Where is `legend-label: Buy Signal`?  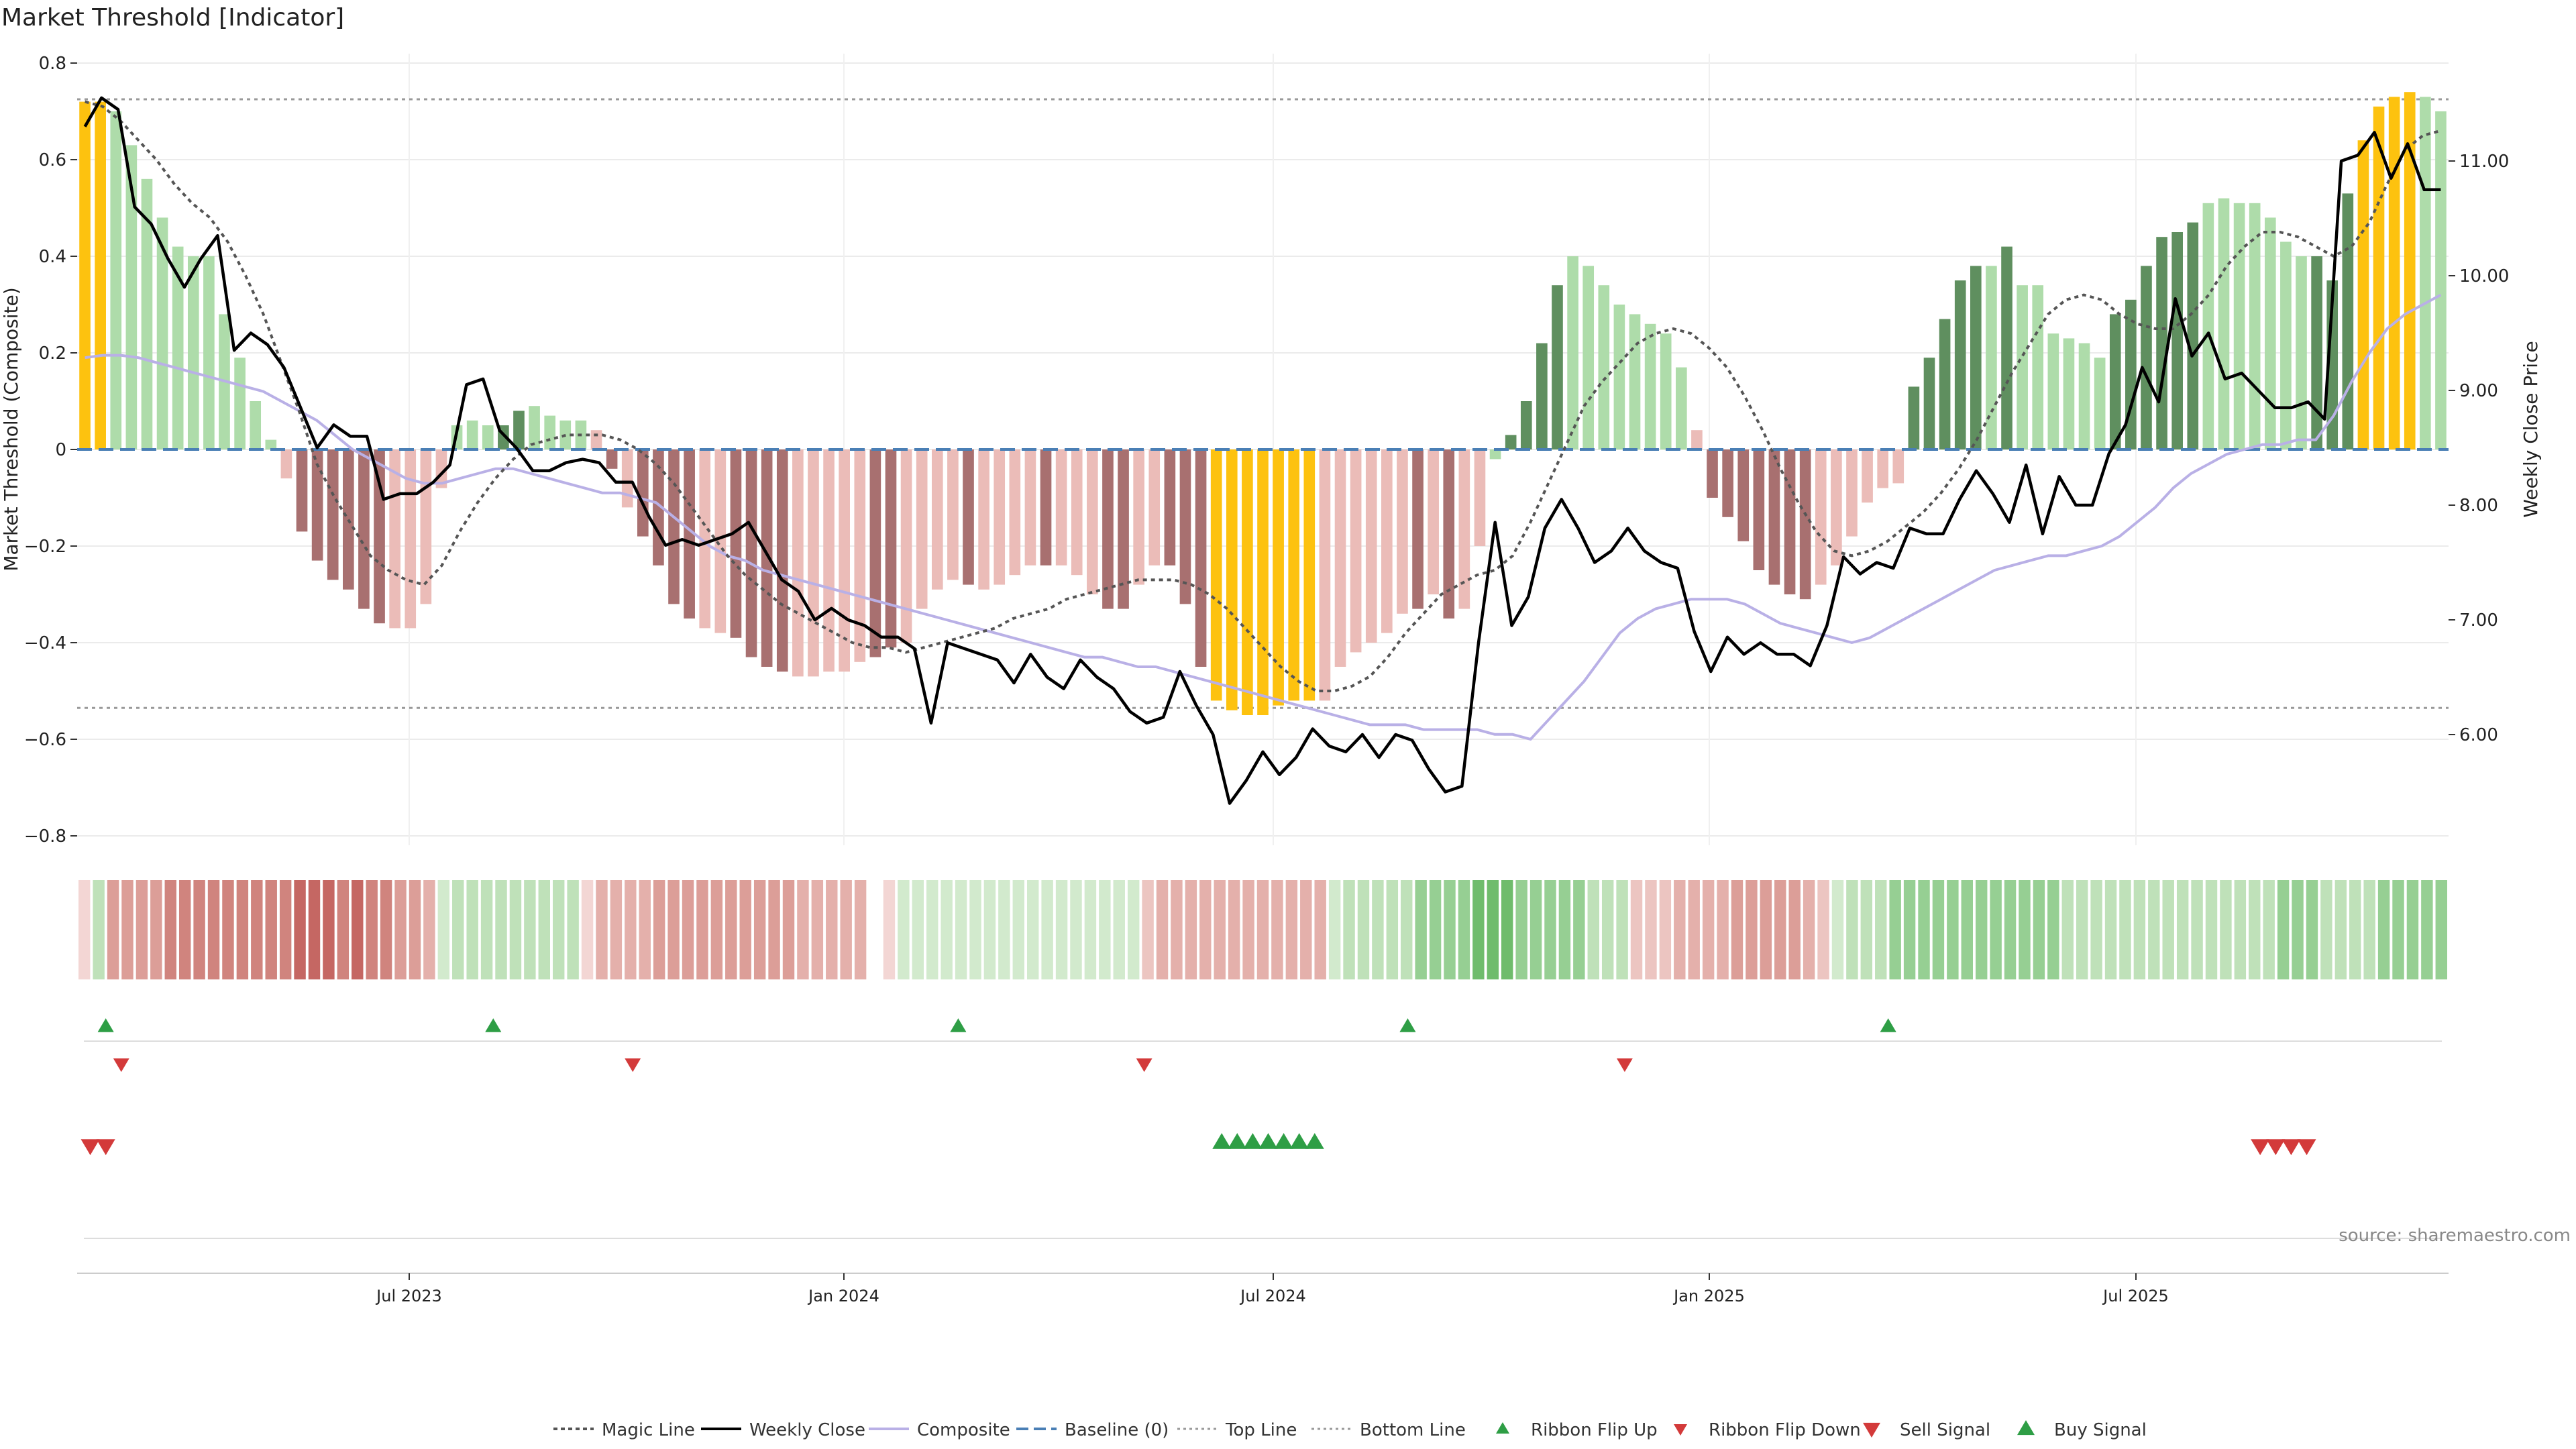
legend-label: Buy Signal is located at coordinates (2100, 1430).